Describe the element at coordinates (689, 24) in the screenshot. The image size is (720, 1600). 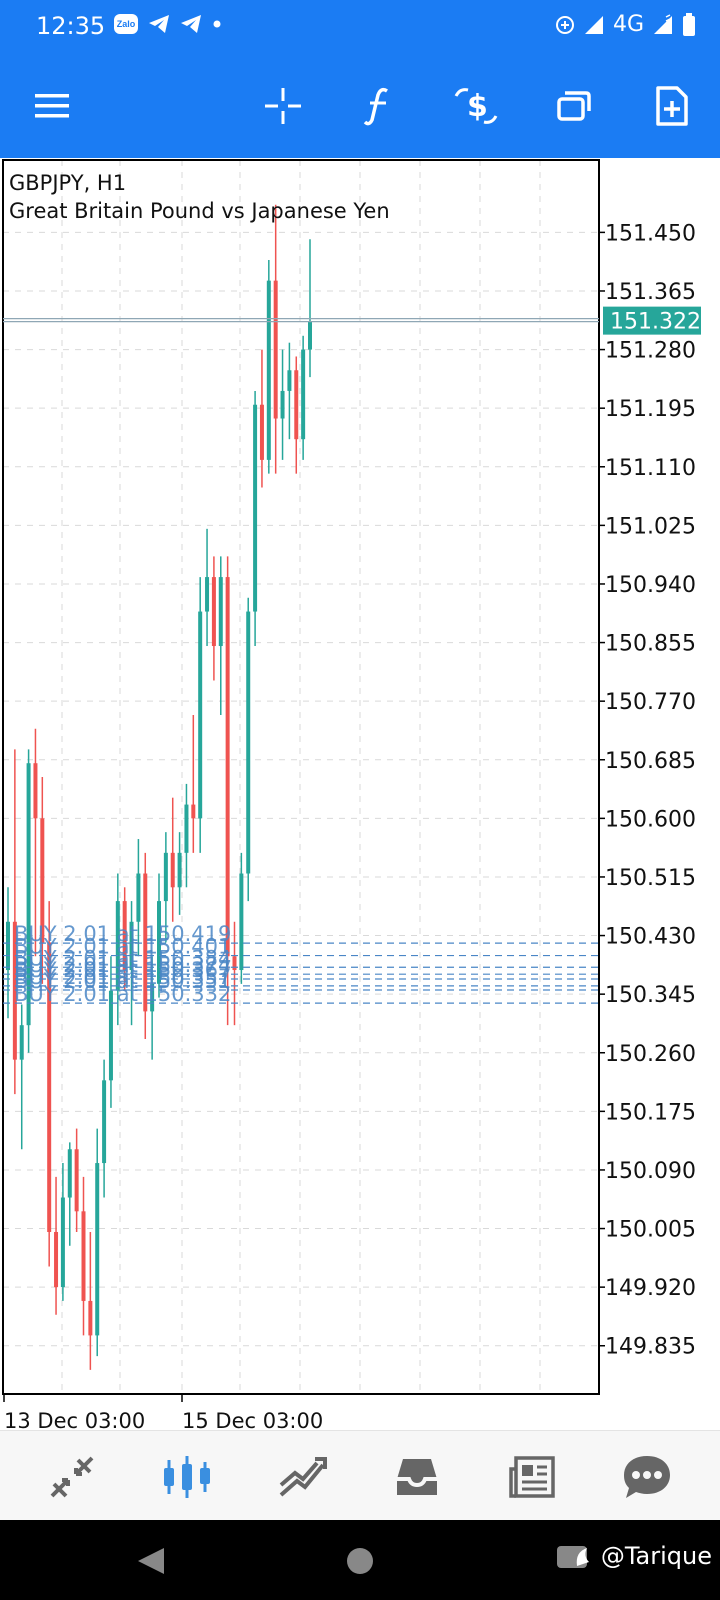
I see `battery-icon` at that location.